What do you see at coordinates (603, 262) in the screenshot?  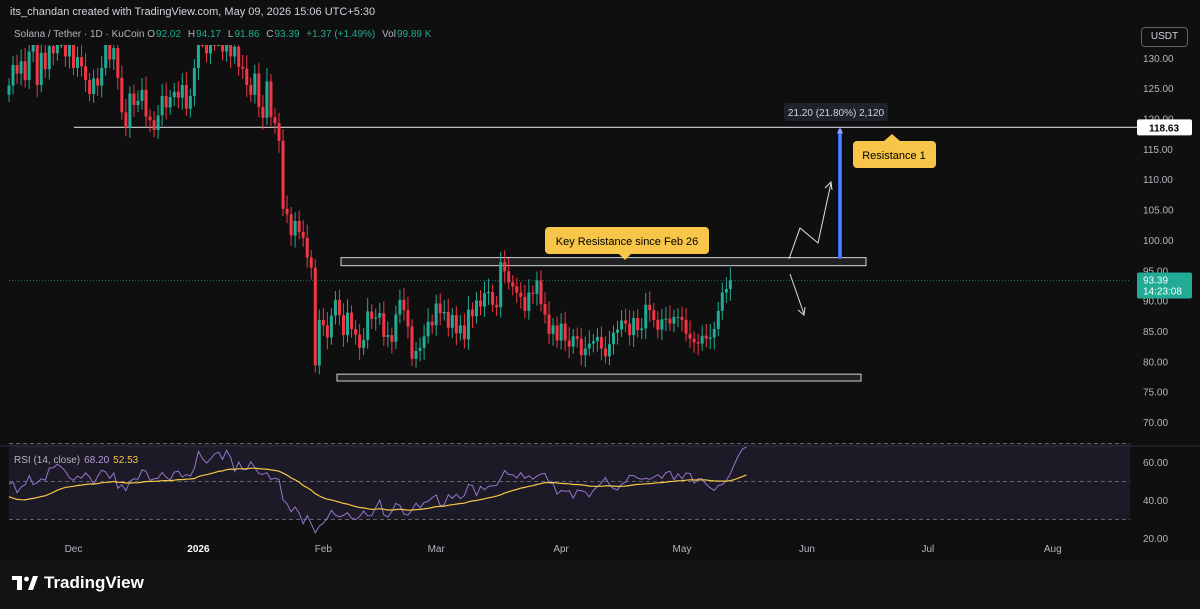 I see `key-resistance-zone` at bounding box center [603, 262].